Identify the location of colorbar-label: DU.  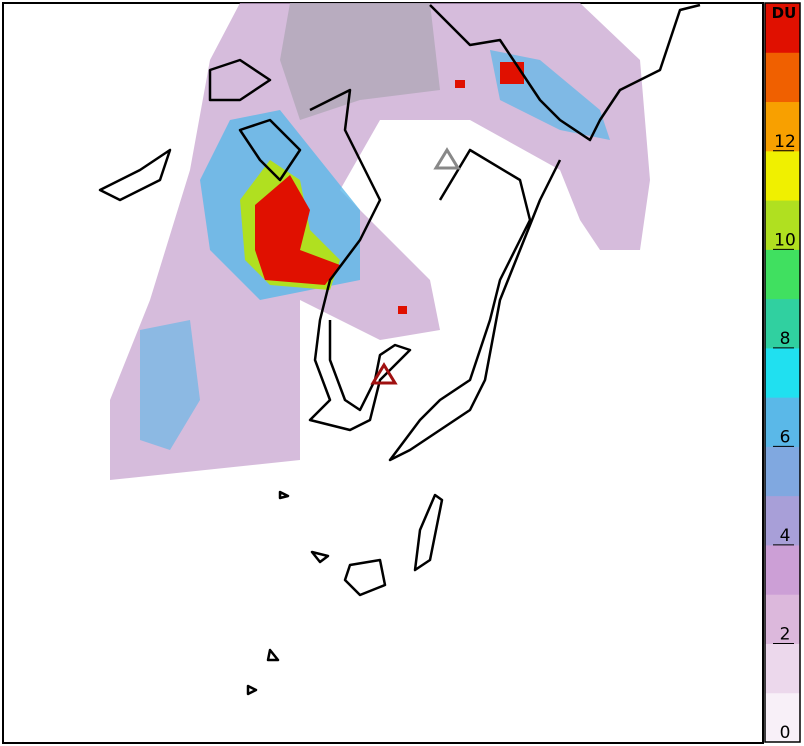
(784, 13).